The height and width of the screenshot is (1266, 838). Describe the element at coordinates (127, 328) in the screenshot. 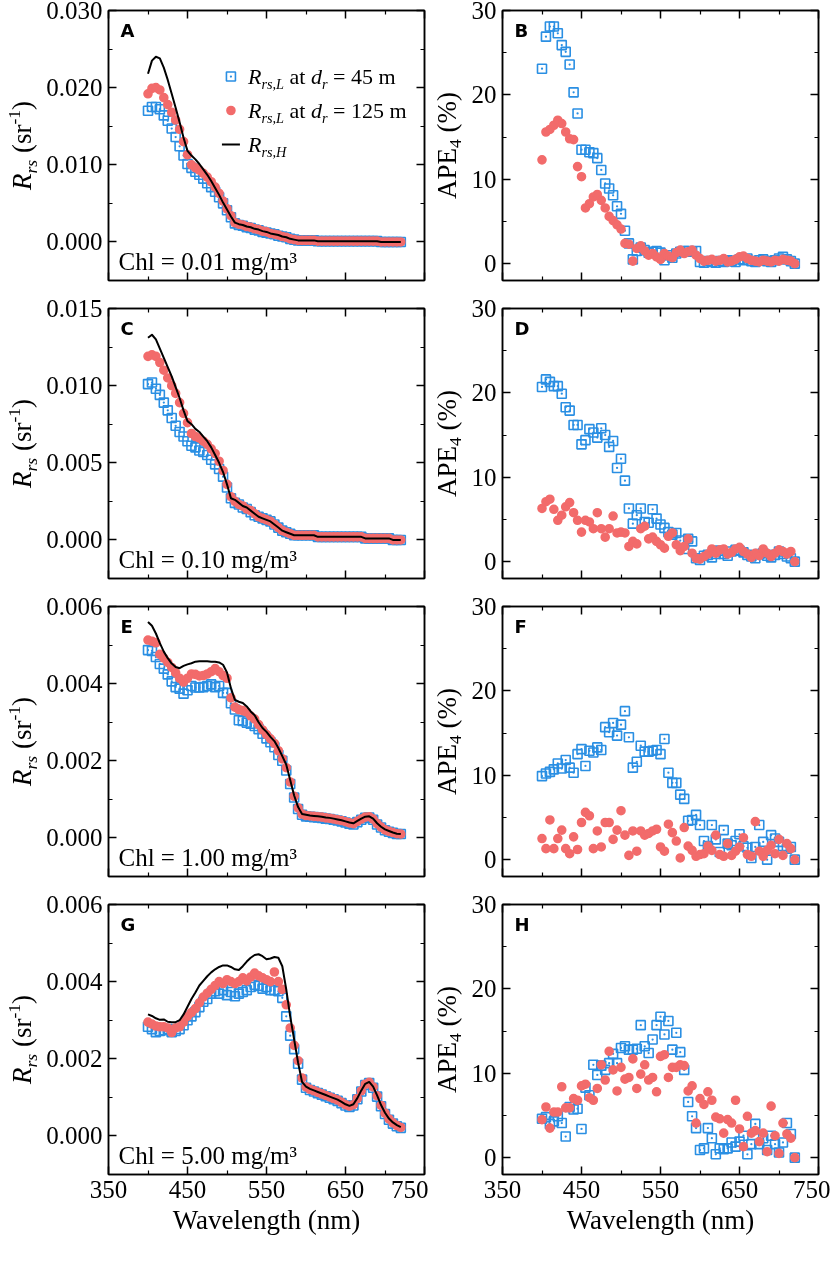

I see `text: C` at that location.